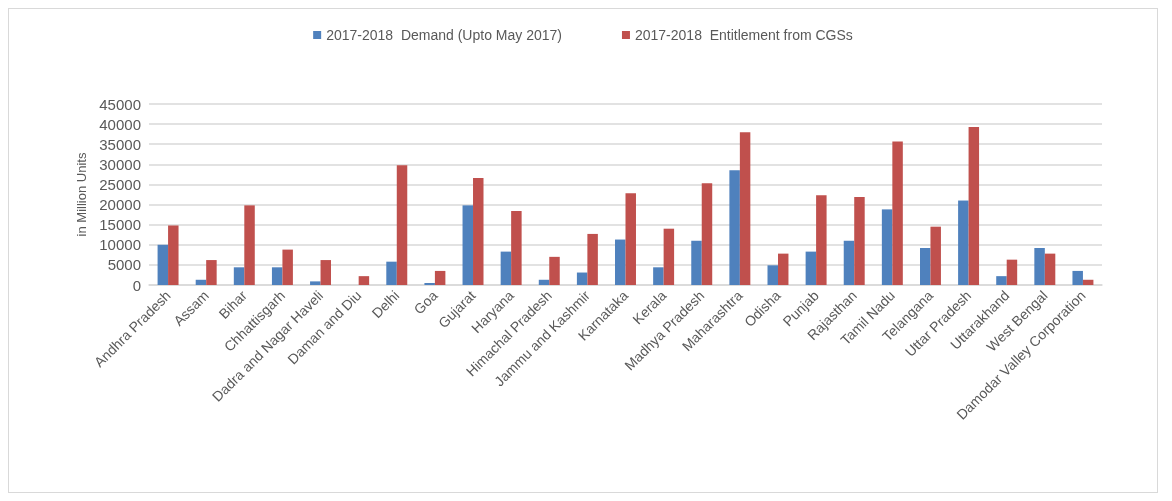 The height and width of the screenshot is (501, 1172). Describe the element at coordinates (743, 35) in the screenshot. I see `legend-label: 2017-2018 Entitlement from CGSs` at that location.